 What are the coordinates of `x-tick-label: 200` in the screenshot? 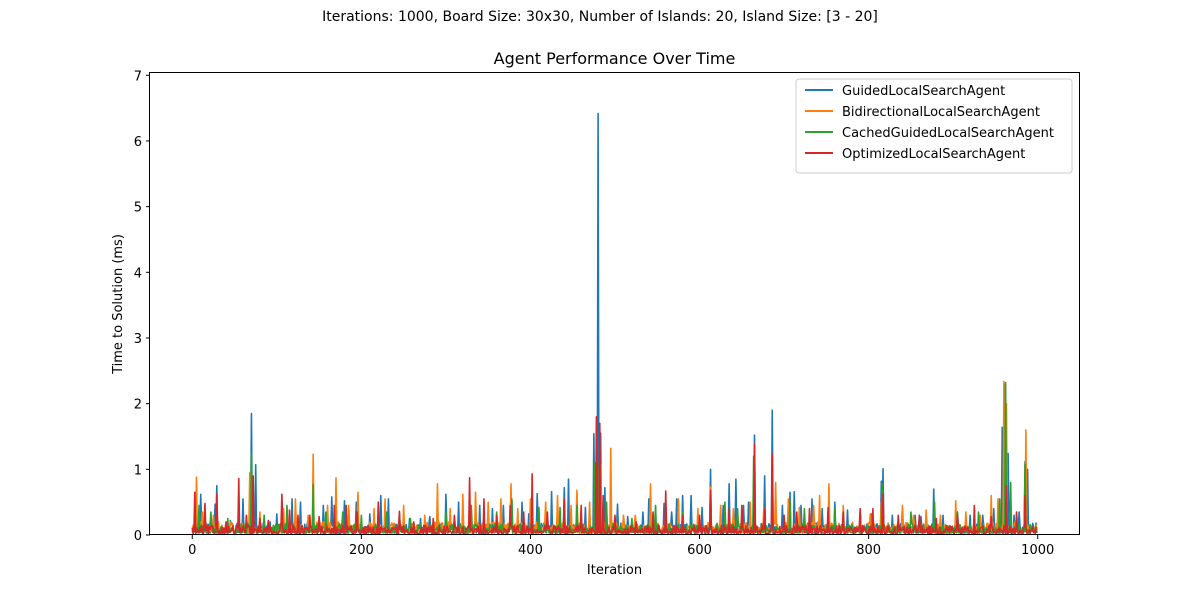 It's located at (361, 550).